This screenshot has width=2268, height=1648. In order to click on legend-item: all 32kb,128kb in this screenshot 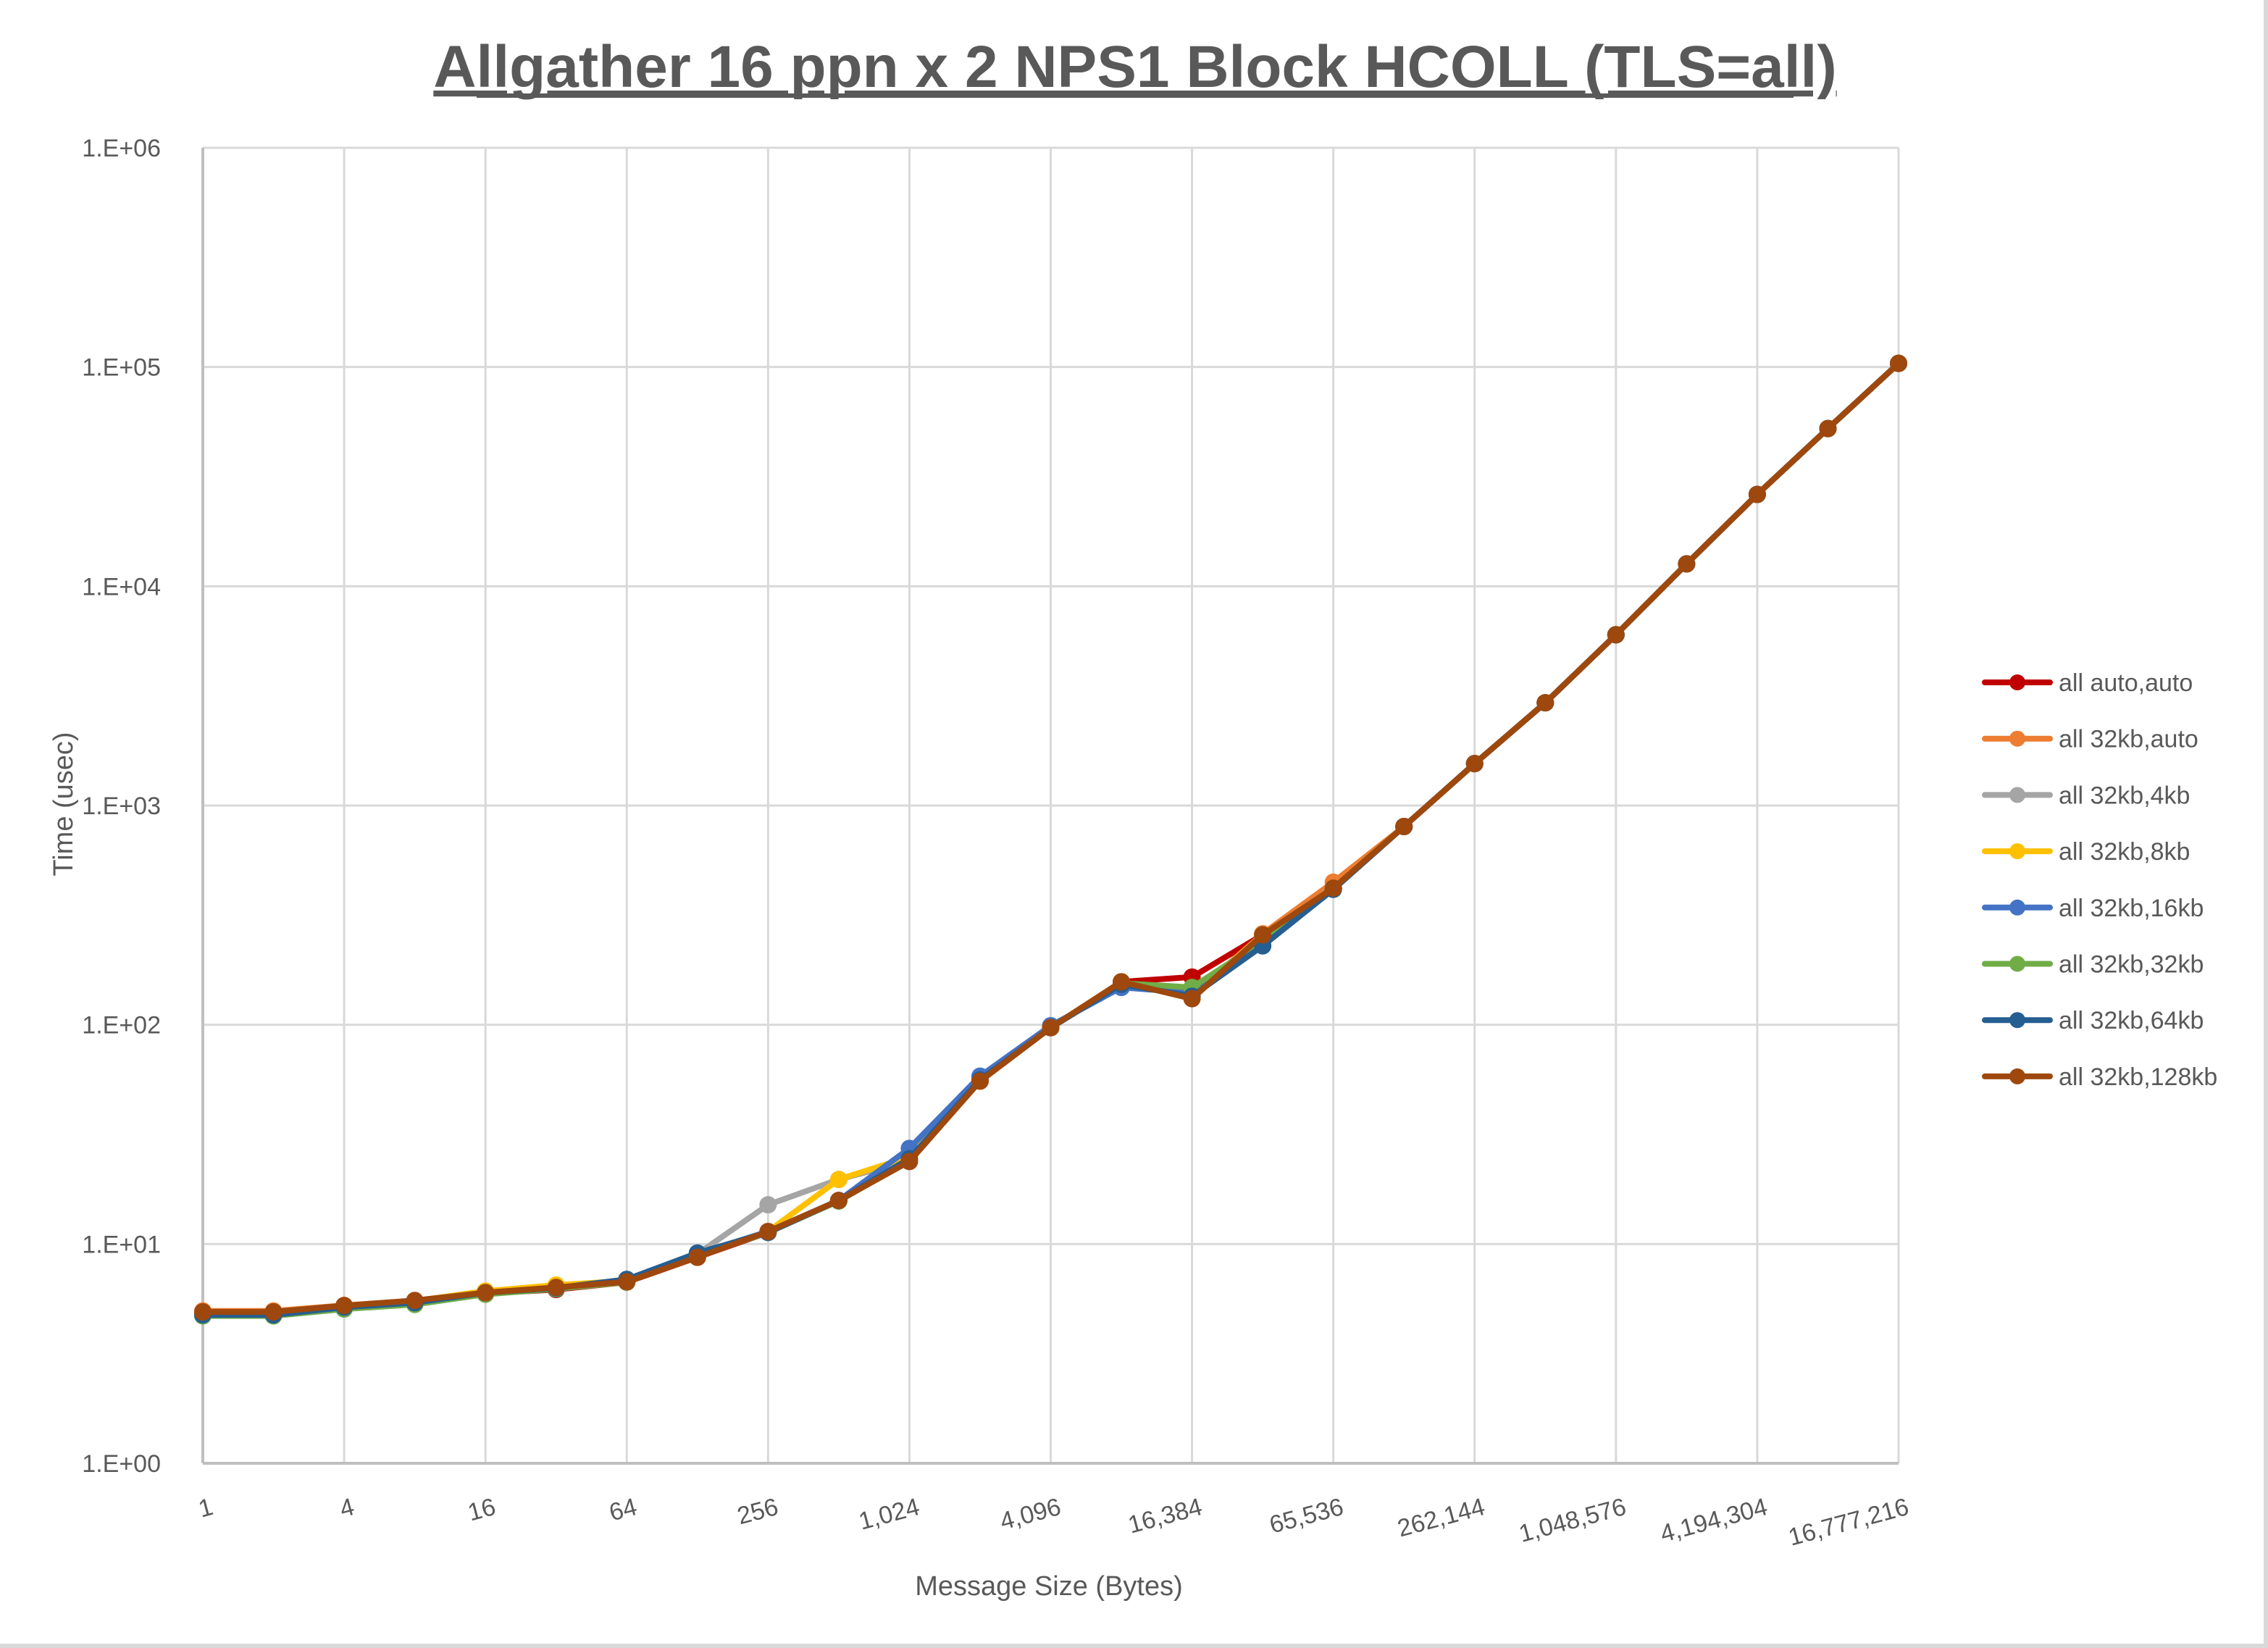, I will do `click(2099, 1077)`.